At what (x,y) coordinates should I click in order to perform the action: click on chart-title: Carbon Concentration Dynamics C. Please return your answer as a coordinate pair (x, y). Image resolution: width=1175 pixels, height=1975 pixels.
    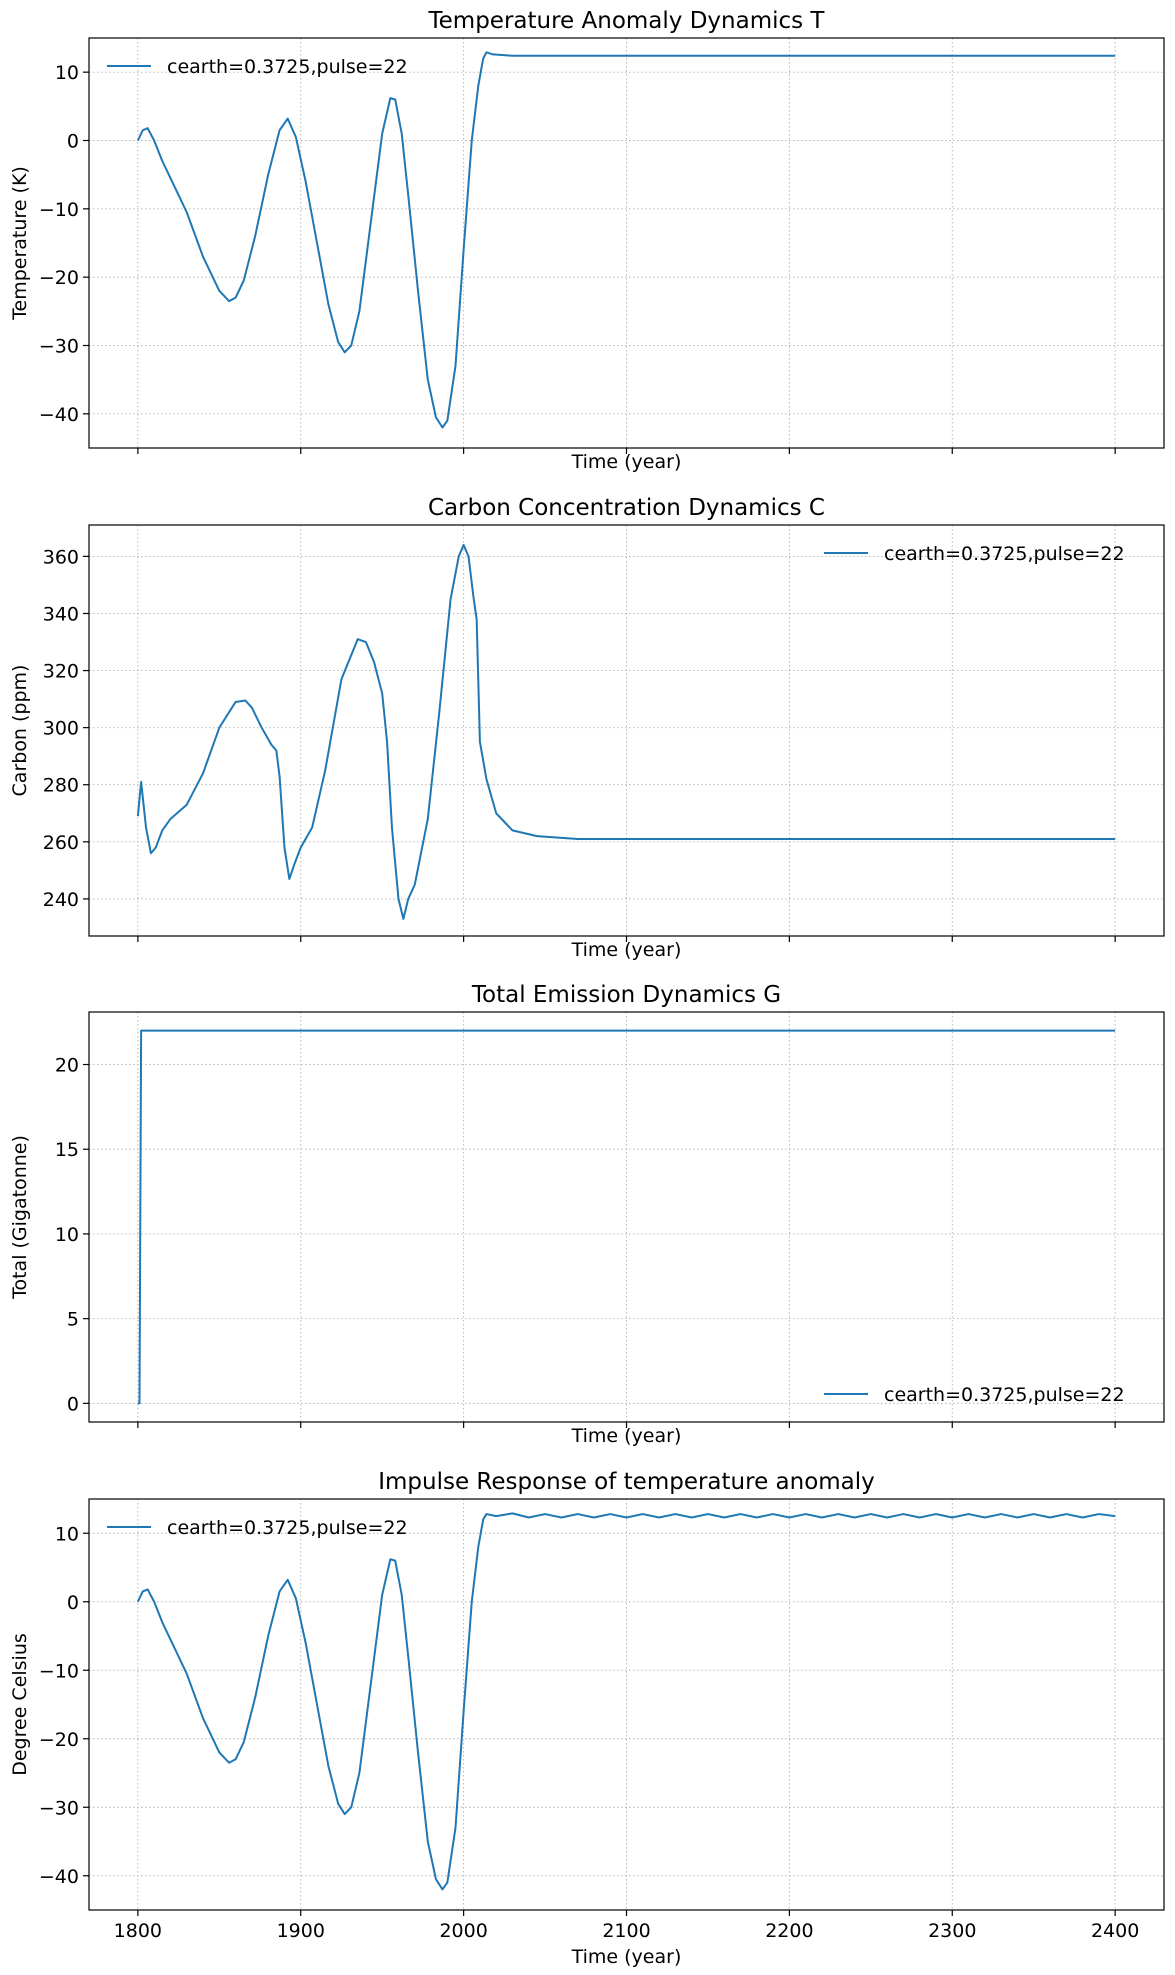
    Looking at the image, I should click on (626, 508).